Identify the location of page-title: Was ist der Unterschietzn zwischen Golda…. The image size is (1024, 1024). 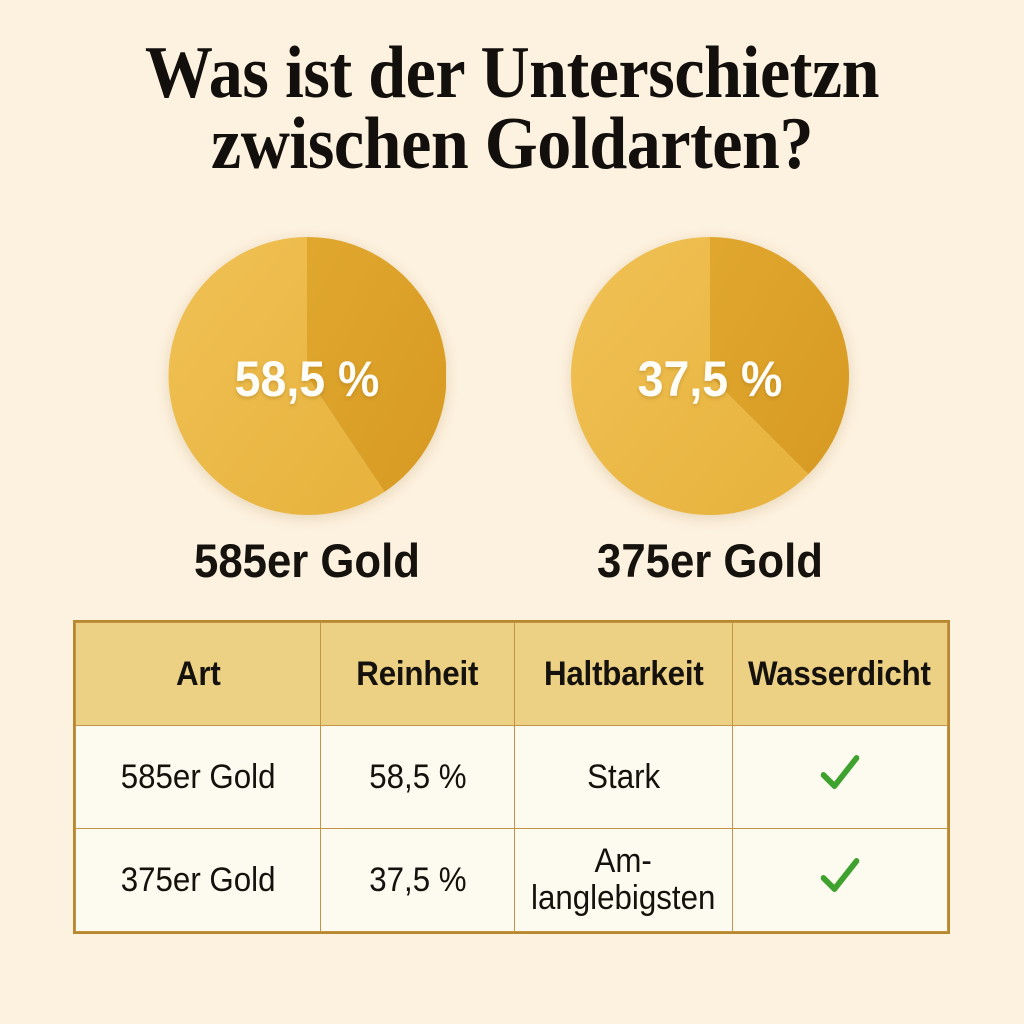
(512, 109).